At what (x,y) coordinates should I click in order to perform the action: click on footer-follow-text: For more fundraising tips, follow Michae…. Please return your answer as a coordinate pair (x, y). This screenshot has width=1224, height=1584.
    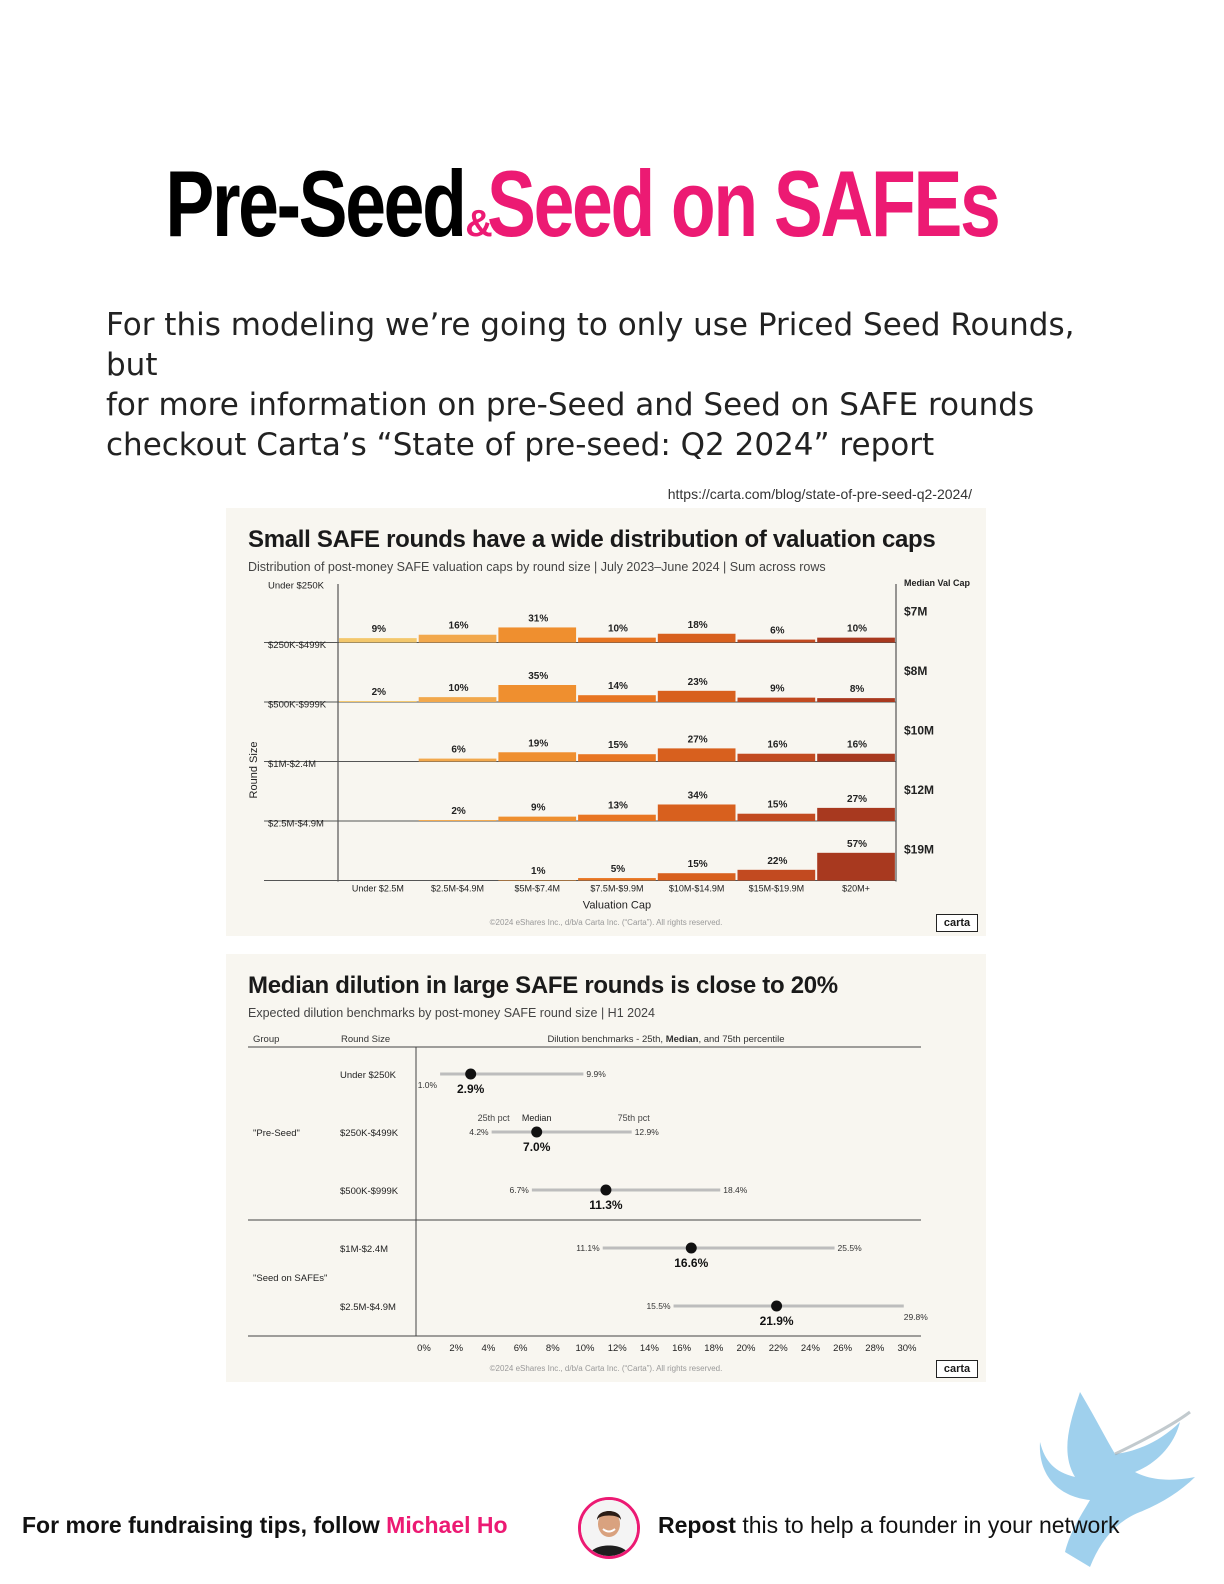
    Looking at the image, I should click on (265, 1525).